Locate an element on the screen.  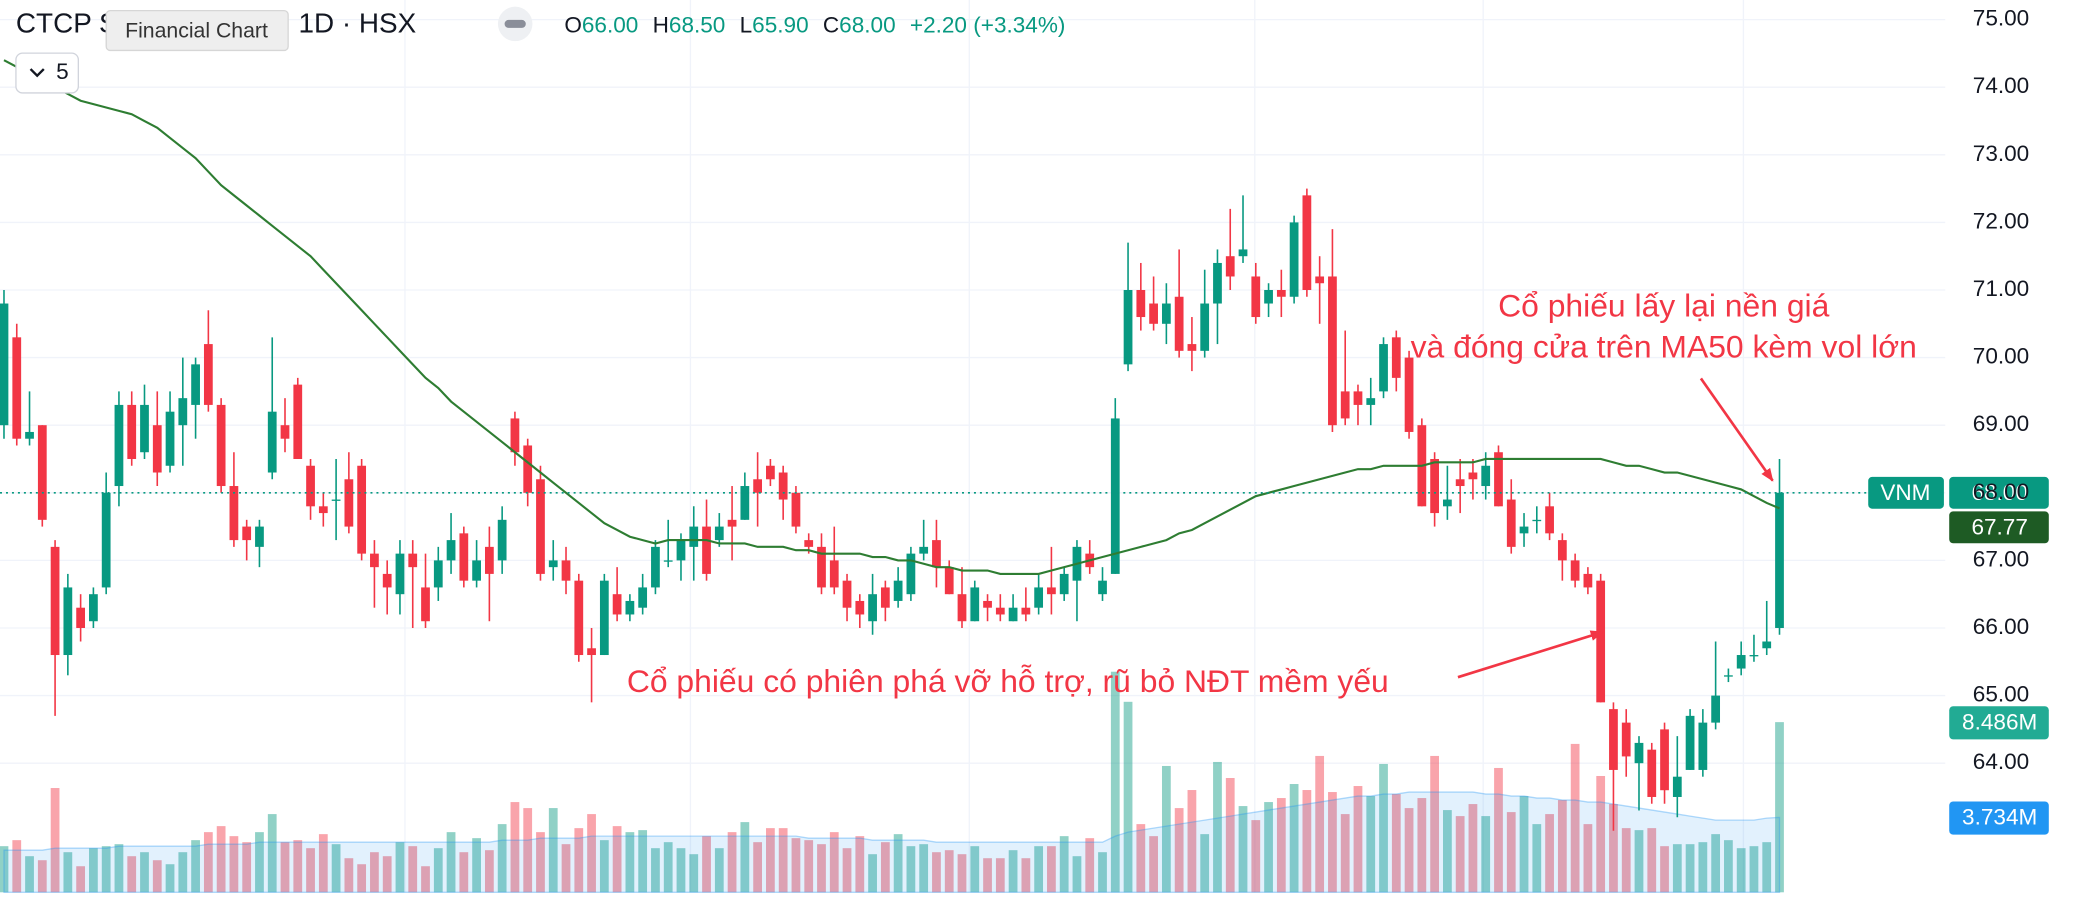
collapse-icon is located at coordinates (515, 23).